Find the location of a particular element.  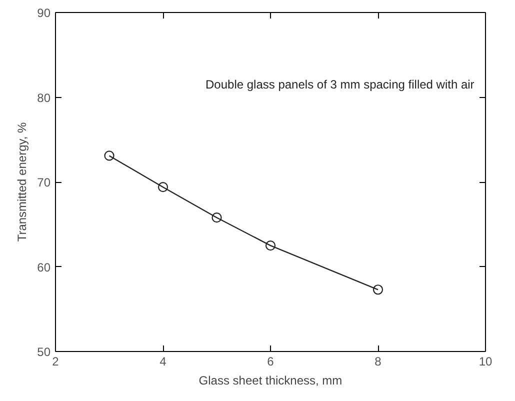

x-axis-title: Glass sheet thickness, mm is located at coordinates (270, 381).